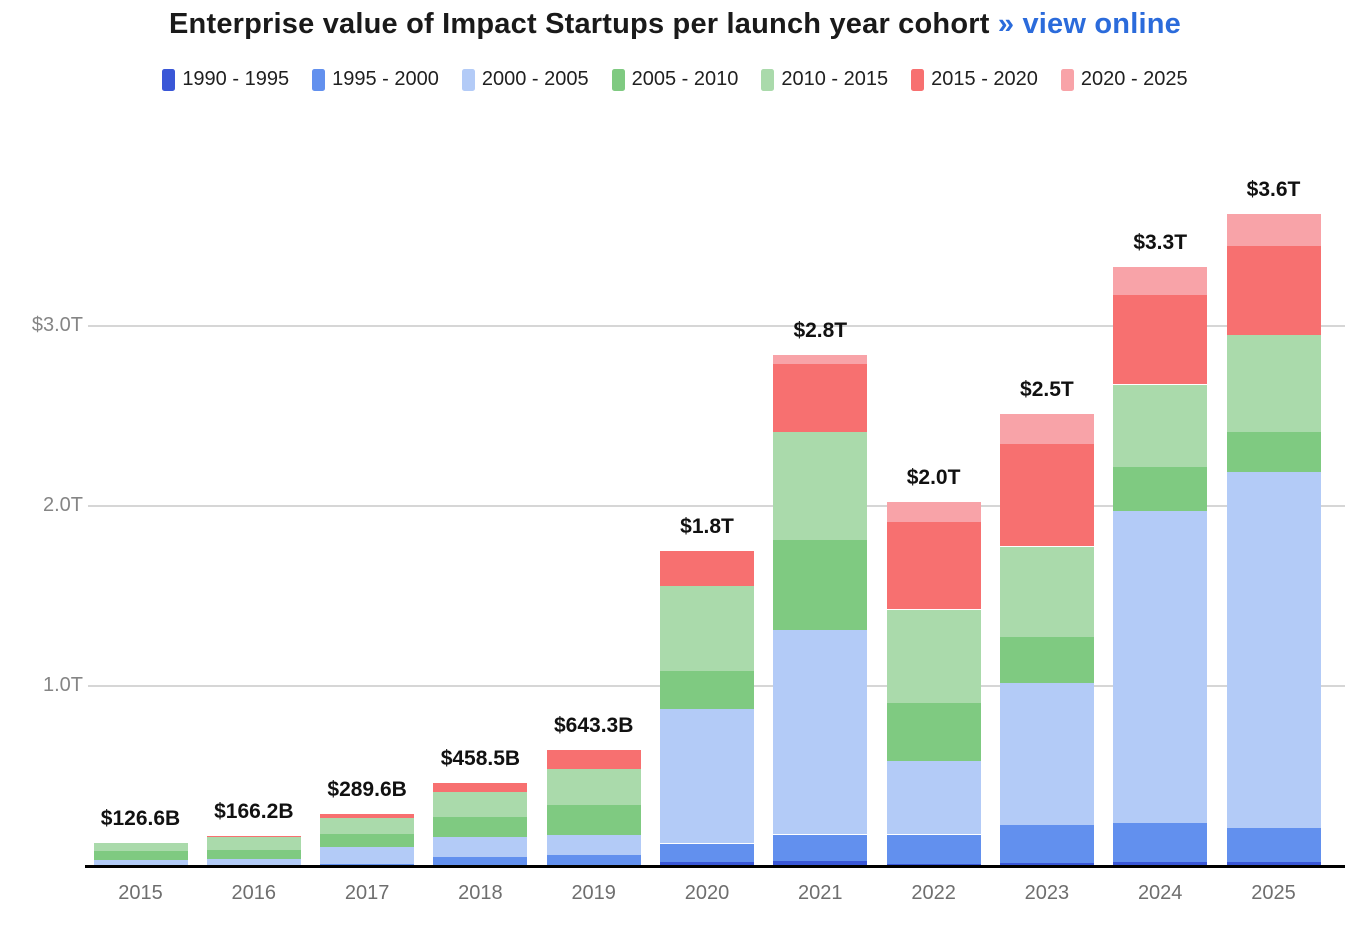  I want to click on legend-swatch-1990-1995, so click(169, 79).